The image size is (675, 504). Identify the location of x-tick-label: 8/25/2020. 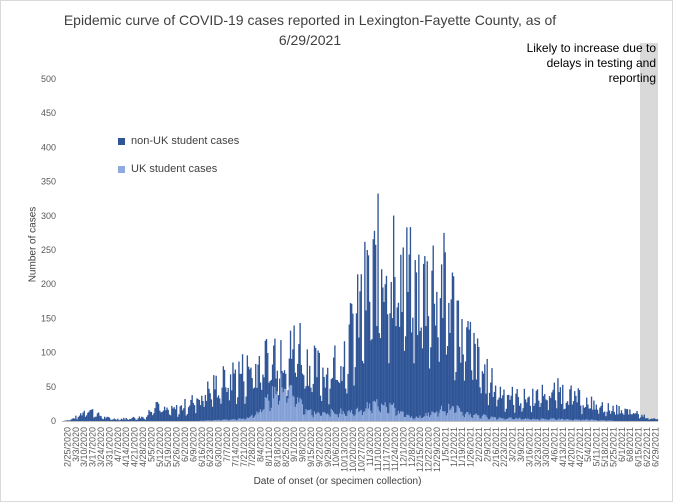
(286, 447).